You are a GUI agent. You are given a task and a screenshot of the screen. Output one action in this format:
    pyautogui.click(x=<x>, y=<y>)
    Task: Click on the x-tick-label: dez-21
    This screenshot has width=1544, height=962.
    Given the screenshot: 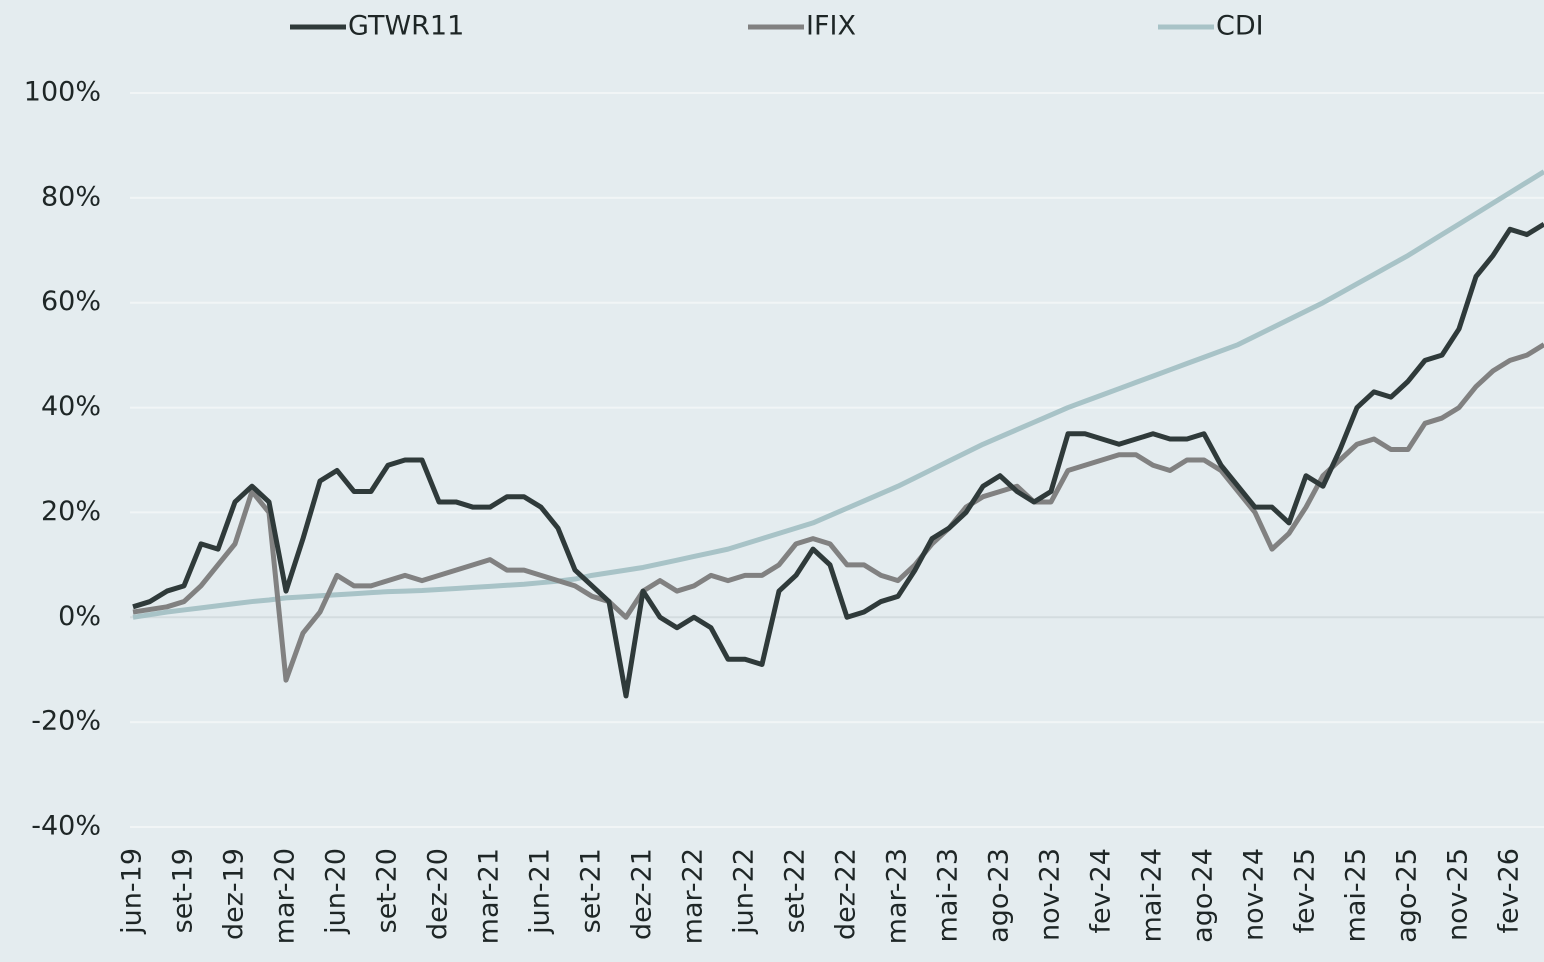 What is the action you would take?
    pyautogui.click(x=642, y=894)
    